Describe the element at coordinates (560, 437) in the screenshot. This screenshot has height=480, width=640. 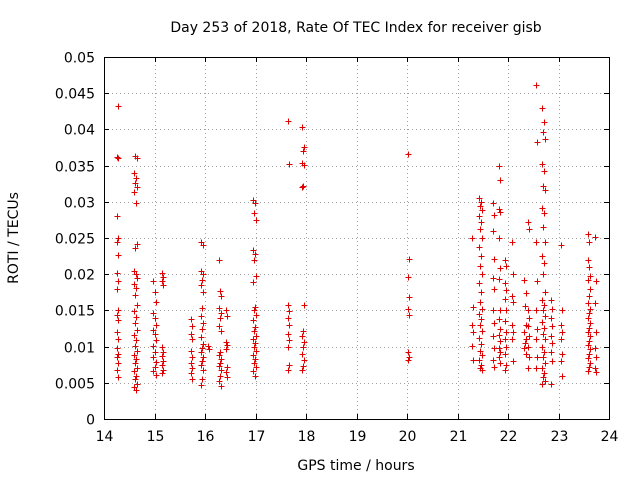
I see `x-tick-label: 23` at that location.